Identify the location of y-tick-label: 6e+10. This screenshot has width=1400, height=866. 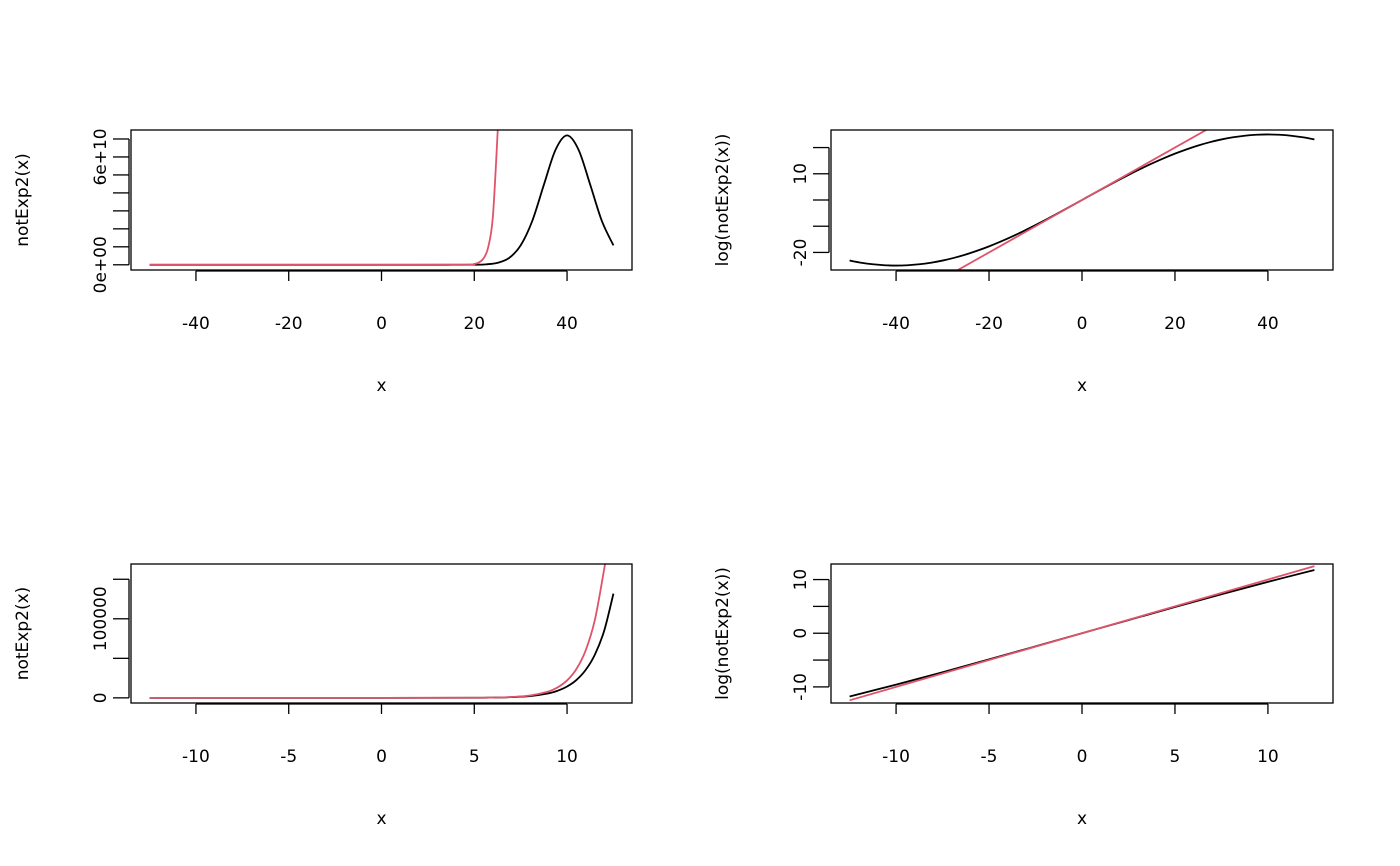
(101, 156).